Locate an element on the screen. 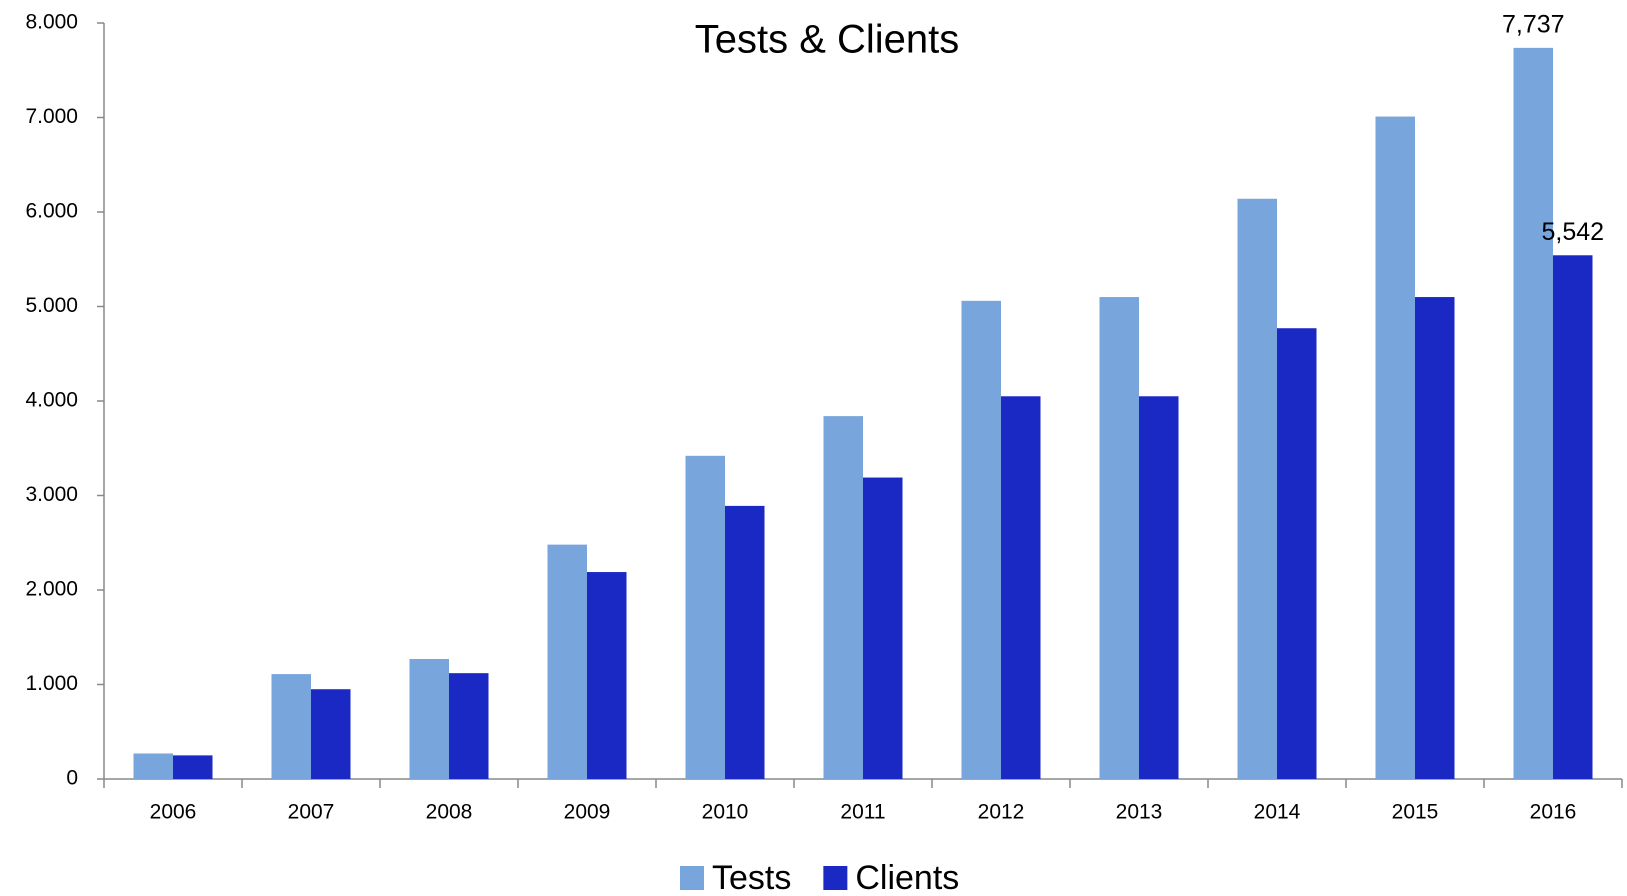 The image size is (1627, 896). data-label: 5,542 is located at coordinates (1572, 232).